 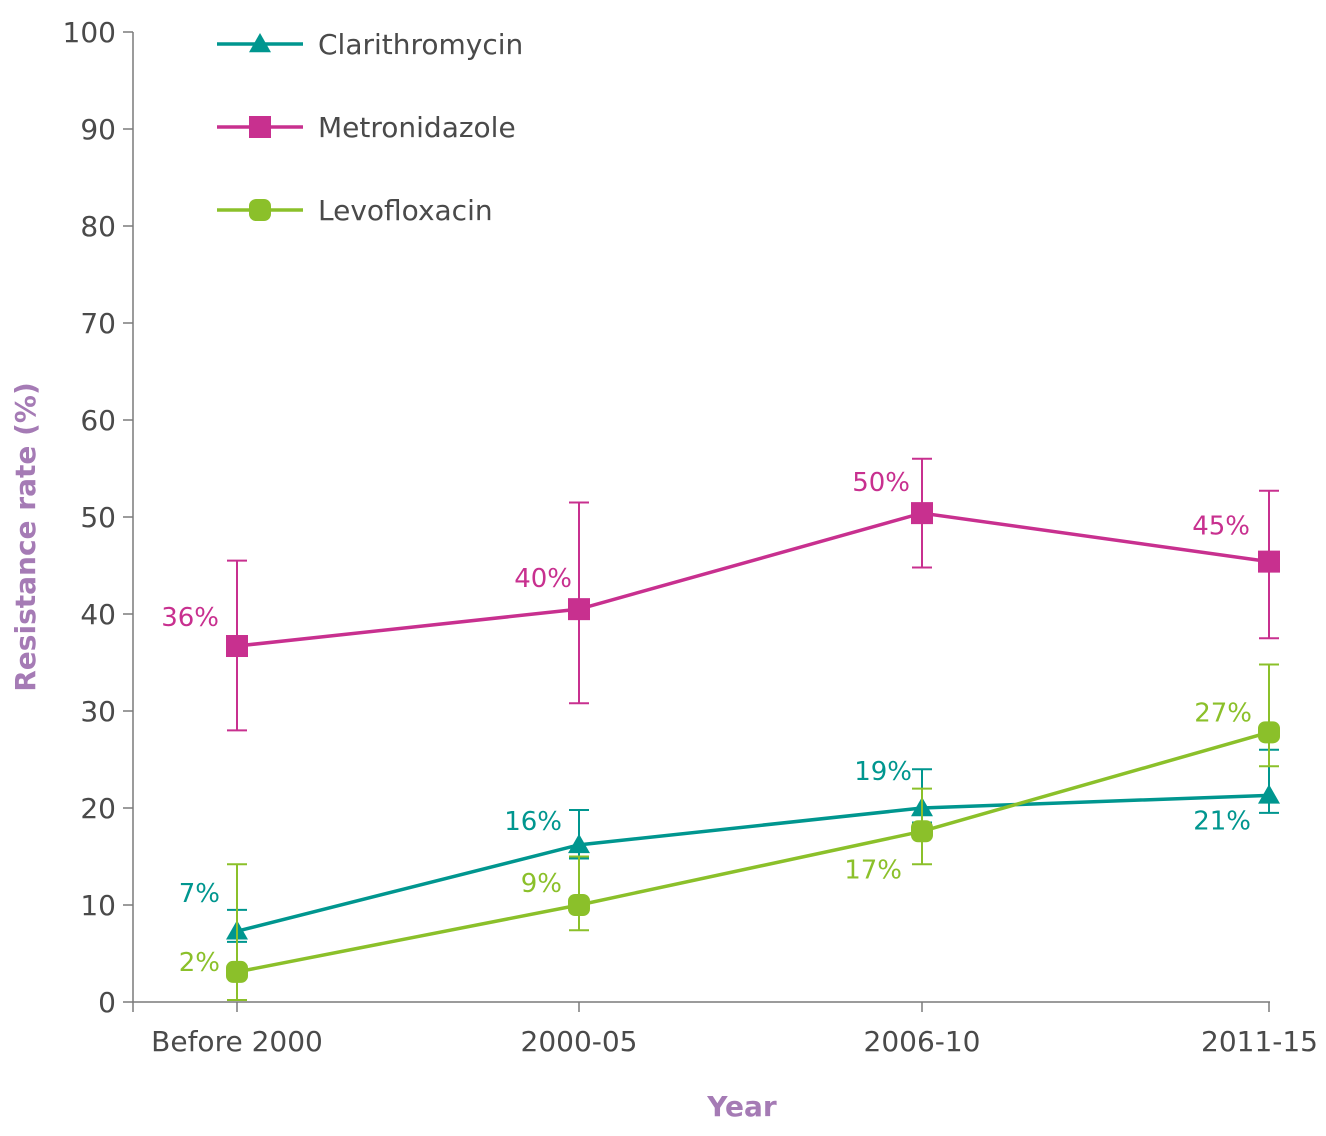 What do you see at coordinates (98, 808) in the screenshot?
I see `y-tick-label: 20` at bounding box center [98, 808].